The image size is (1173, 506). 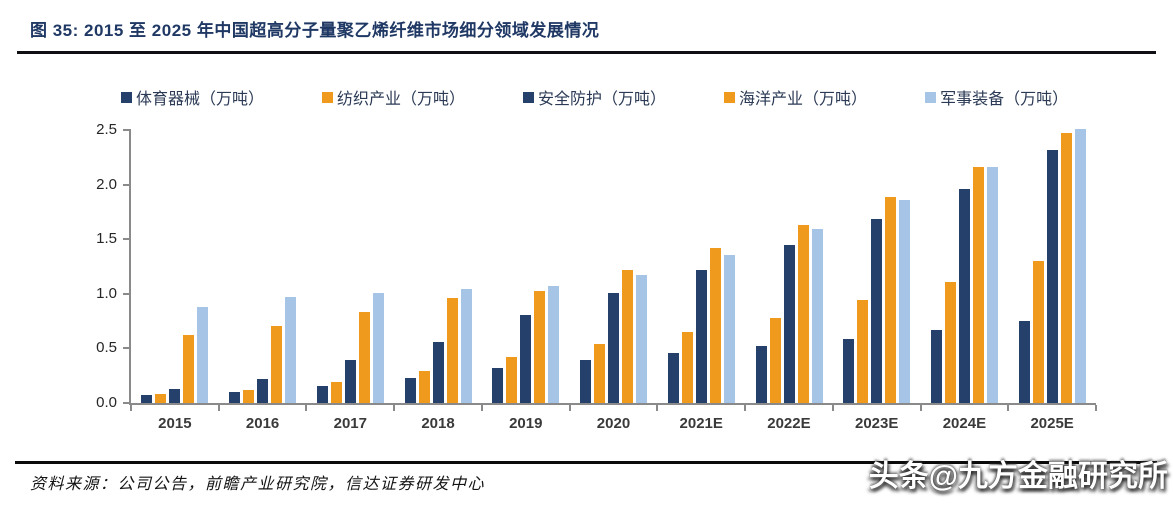 What do you see at coordinates (586, 462) in the screenshot?
I see `footer-divider` at bounding box center [586, 462].